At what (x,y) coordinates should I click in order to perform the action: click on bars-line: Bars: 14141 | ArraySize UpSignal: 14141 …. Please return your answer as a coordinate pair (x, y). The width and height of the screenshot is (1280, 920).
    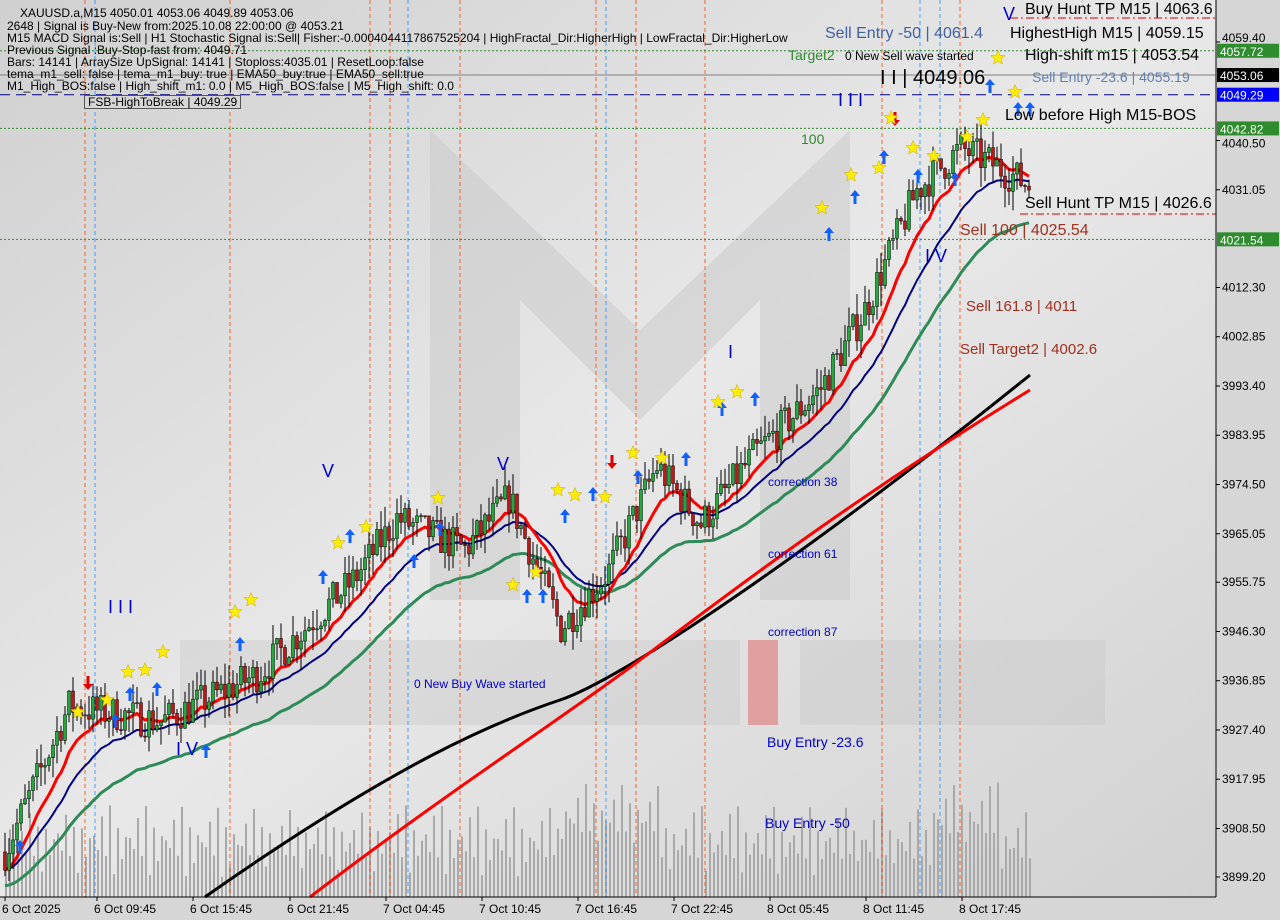
    Looking at the image, I should click on (215, 62).